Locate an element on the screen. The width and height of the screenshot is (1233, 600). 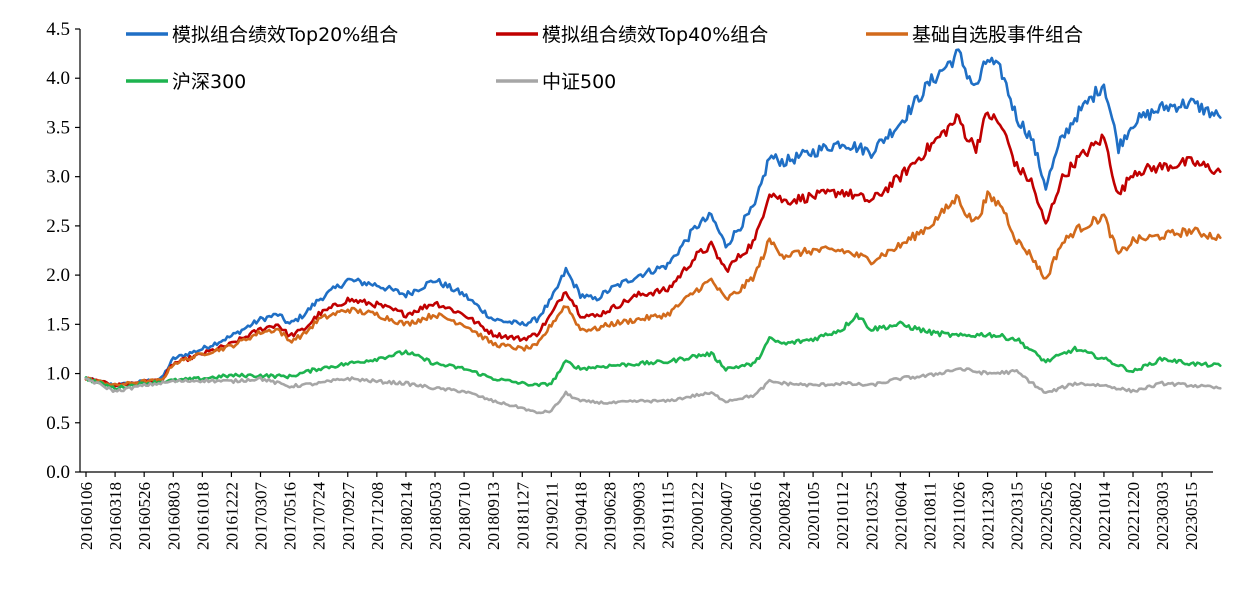
x-tick-label: 20221014 is located at coordinates (1104, 516).